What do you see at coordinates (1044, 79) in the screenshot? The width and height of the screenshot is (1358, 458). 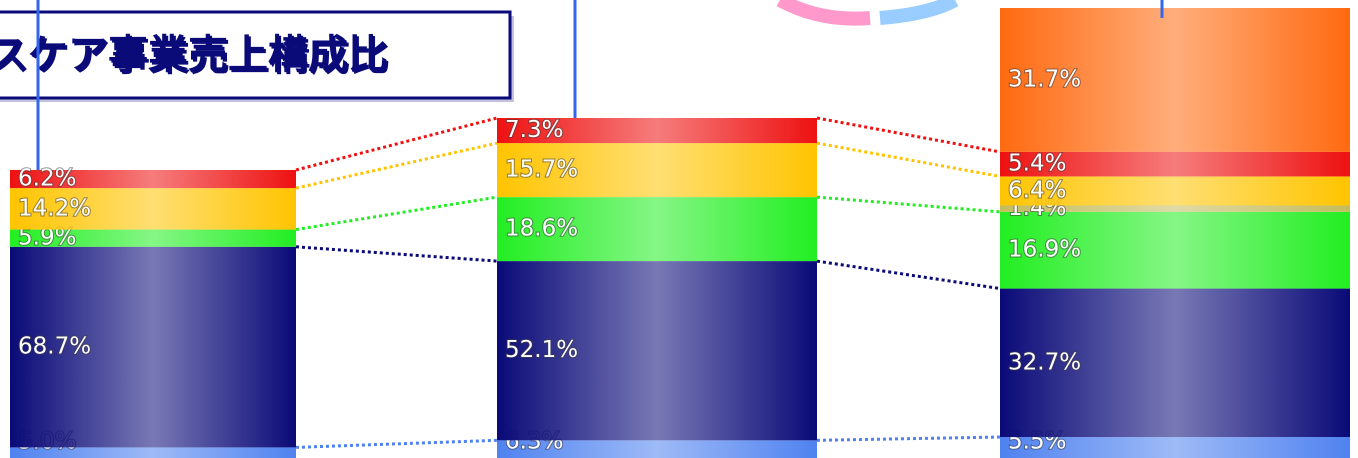 I see `data-label: 31.7%` at bounding box center [1044, 79].